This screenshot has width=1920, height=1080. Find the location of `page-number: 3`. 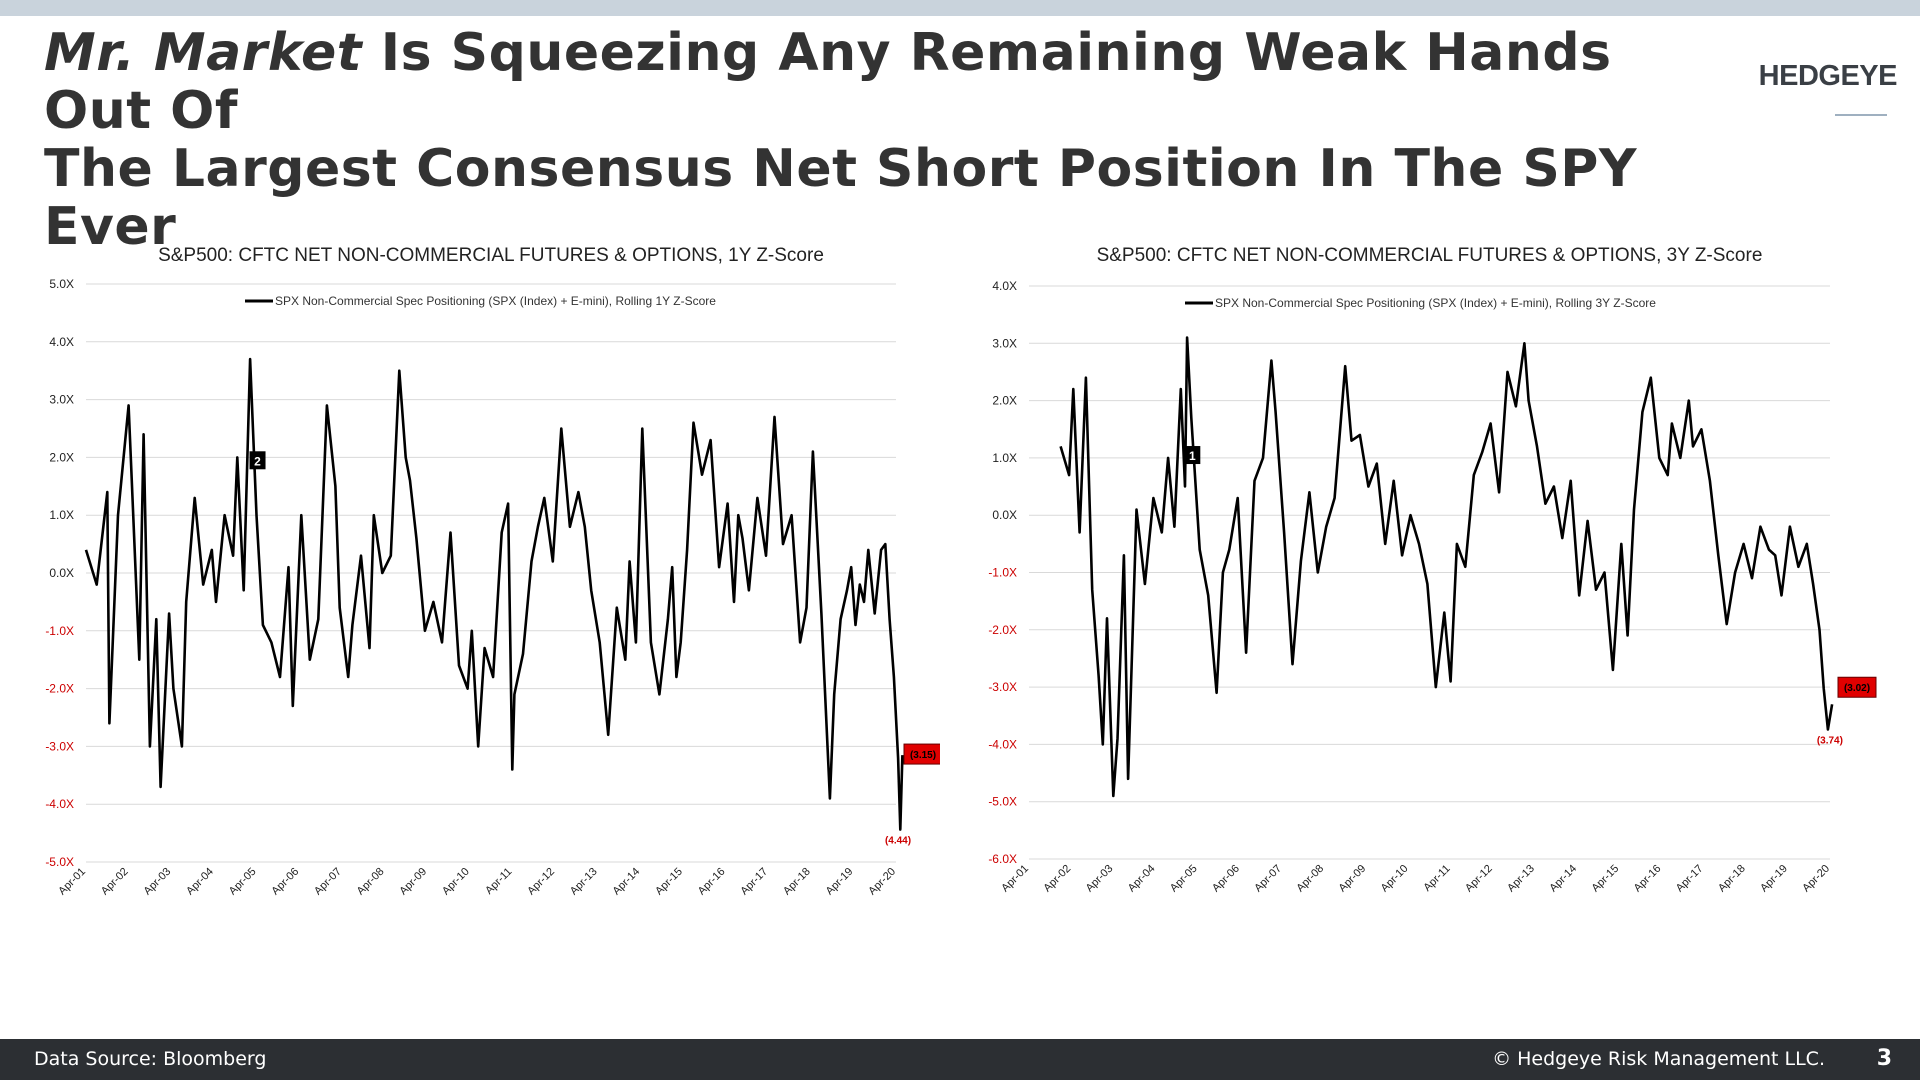

page-number: 3 is located at coordinates (1884, 1058).